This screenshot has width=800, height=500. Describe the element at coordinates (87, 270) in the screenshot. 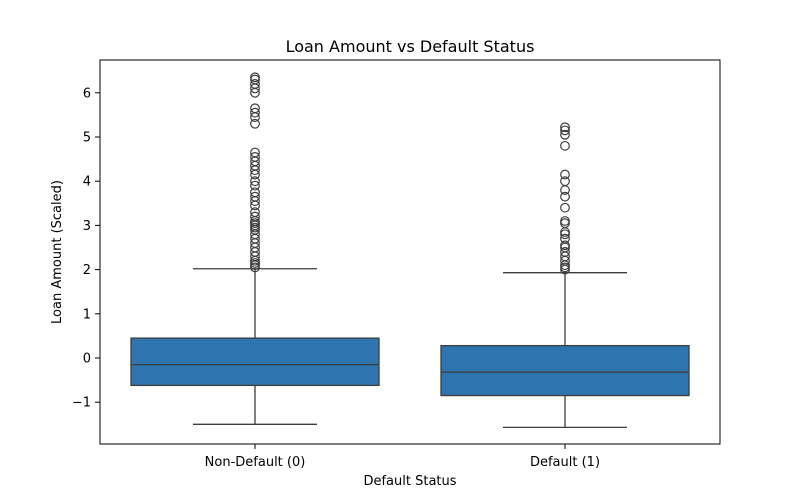

I see `y-tick-label: 2` at that location.